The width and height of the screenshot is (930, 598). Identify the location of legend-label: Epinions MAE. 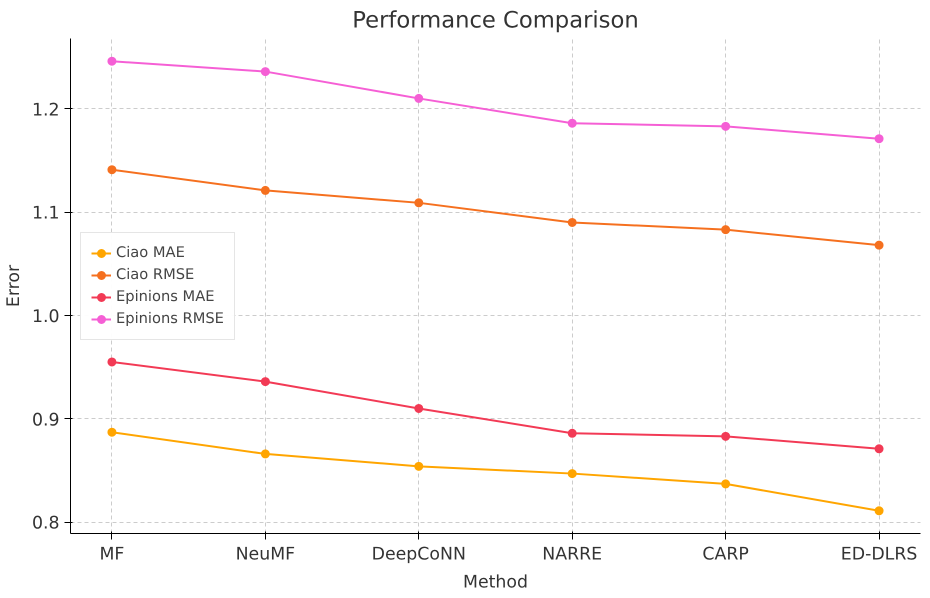
(165, 296).